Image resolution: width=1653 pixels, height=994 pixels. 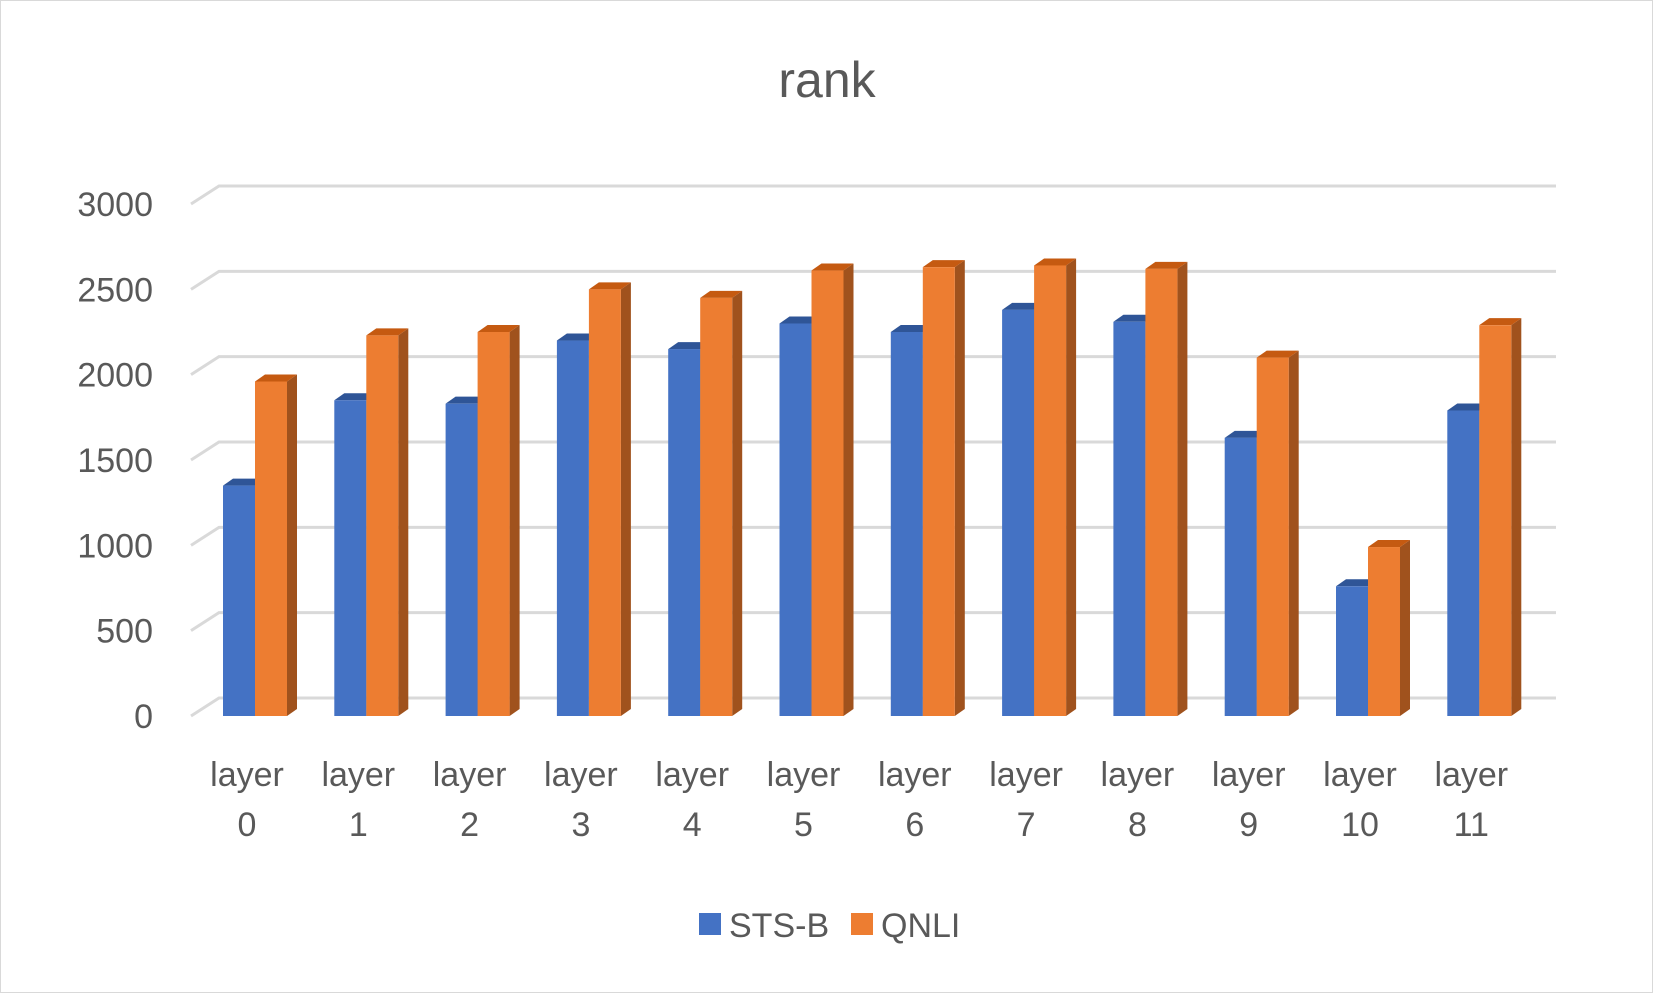 What do you see at coordinates (1248, 825) in the screenshot?
I see `x-tick-label: 9` at bounding box center [1248, 825].